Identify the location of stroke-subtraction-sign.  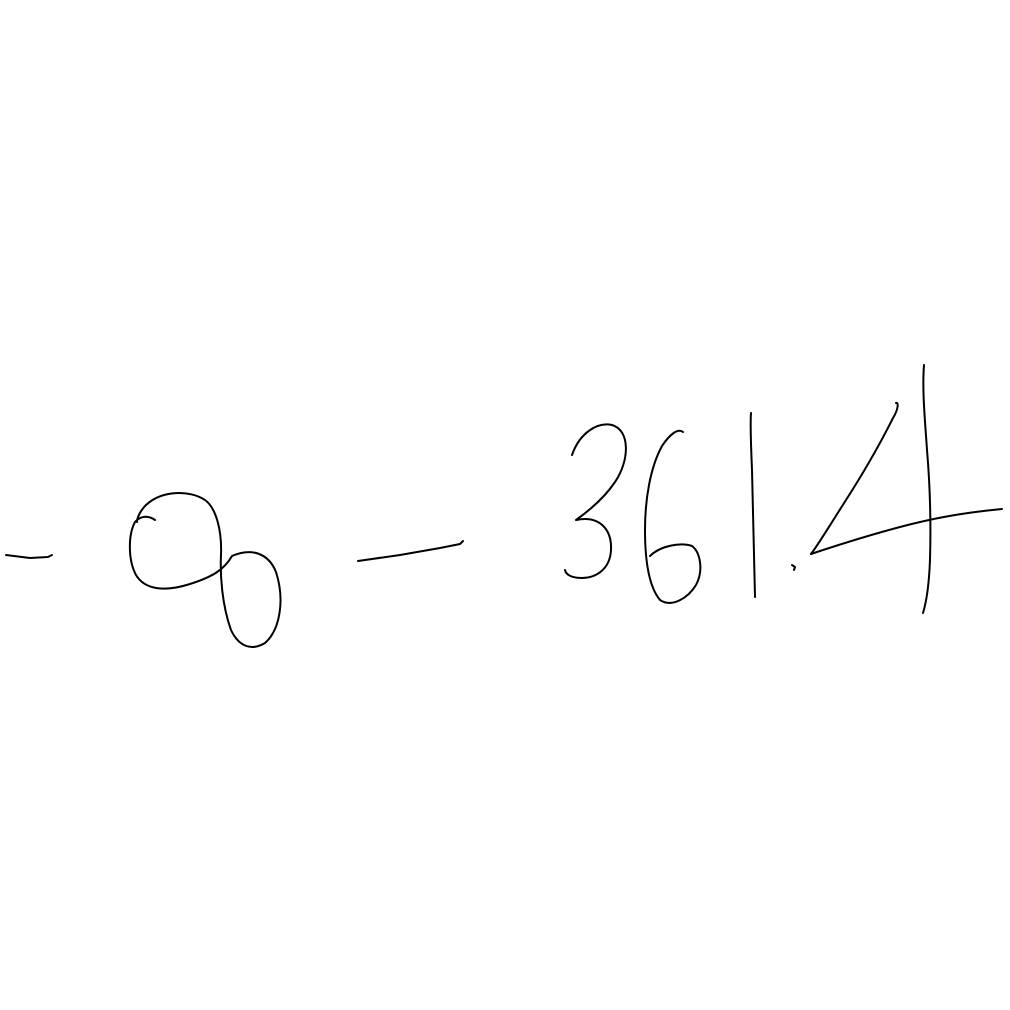
(410, 551).